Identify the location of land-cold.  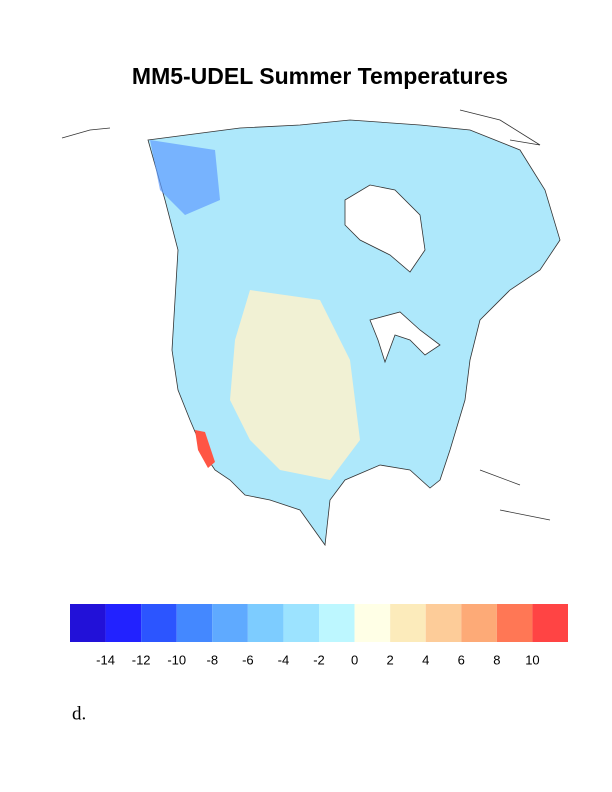
(185, 177).